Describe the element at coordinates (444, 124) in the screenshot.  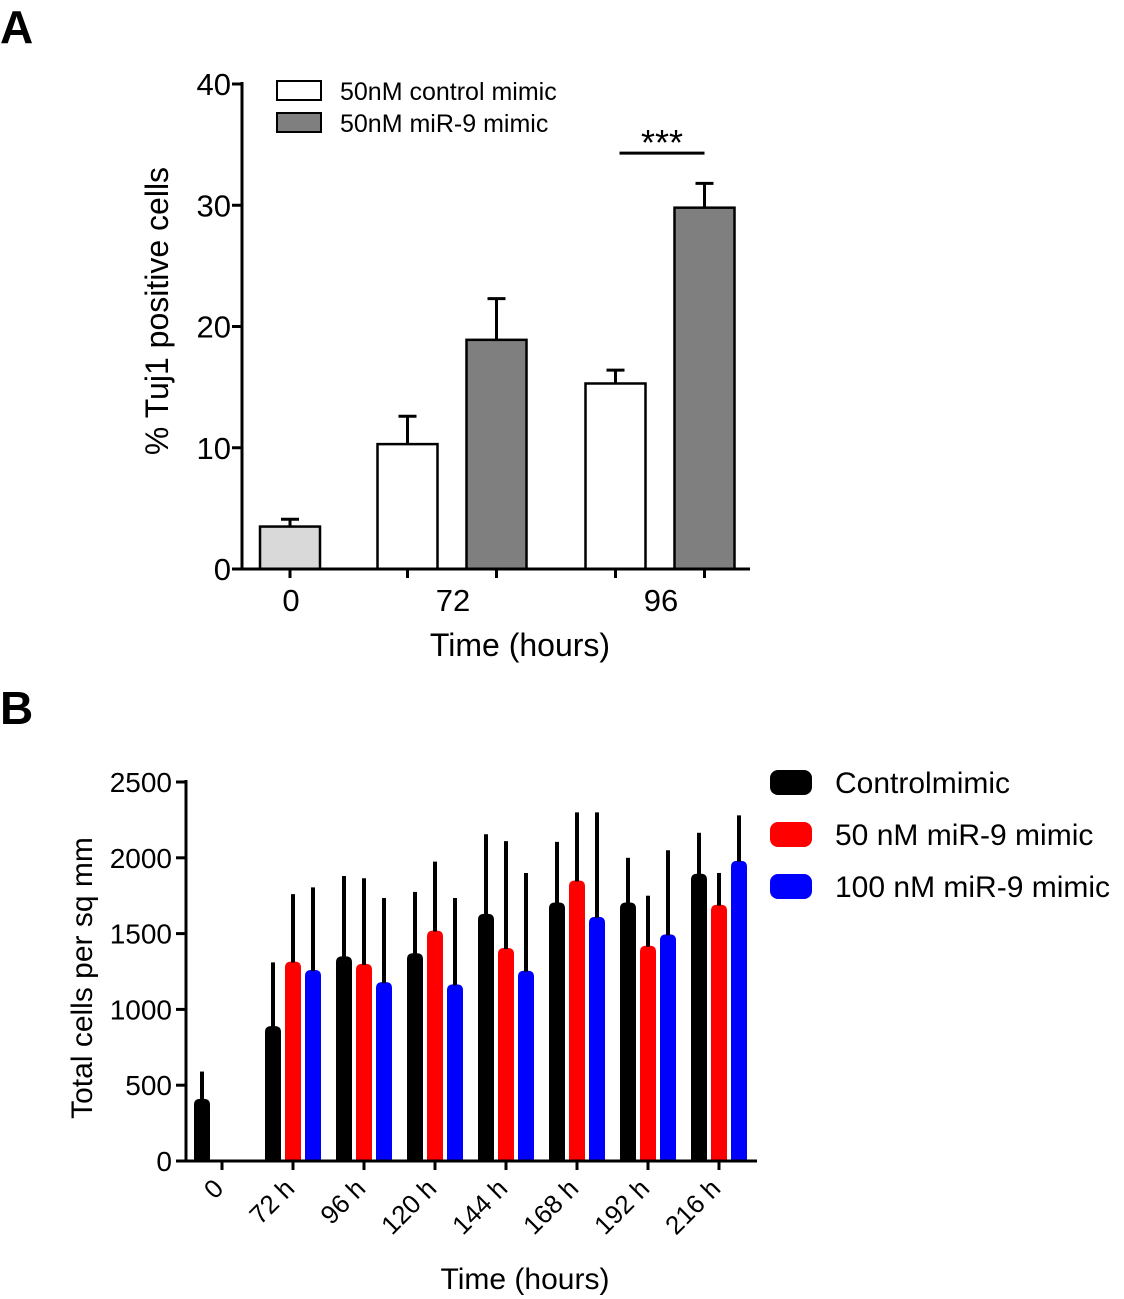
I see `panel-a-legend-label-50nm-mir-9-mimic: 50nM miR-9 mimic` at that location.